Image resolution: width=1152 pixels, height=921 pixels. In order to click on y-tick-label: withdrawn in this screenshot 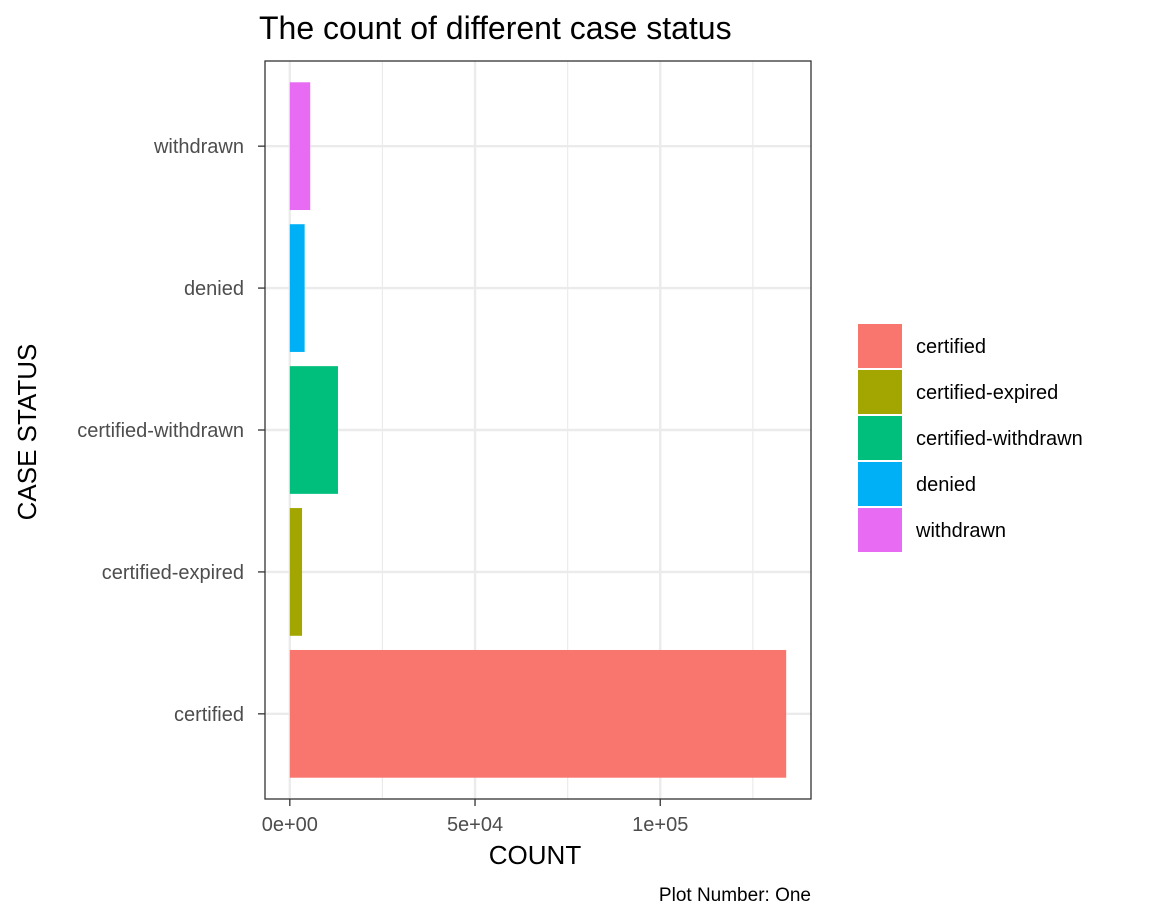, I will do `click(198, 147)`.